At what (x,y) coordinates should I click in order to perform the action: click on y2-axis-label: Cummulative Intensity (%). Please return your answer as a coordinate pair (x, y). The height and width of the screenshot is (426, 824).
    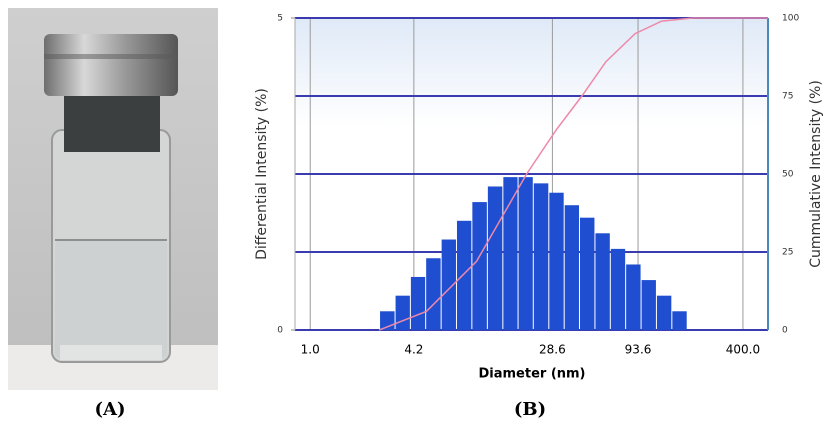
    Looking at the image, I should click on (816, 174).